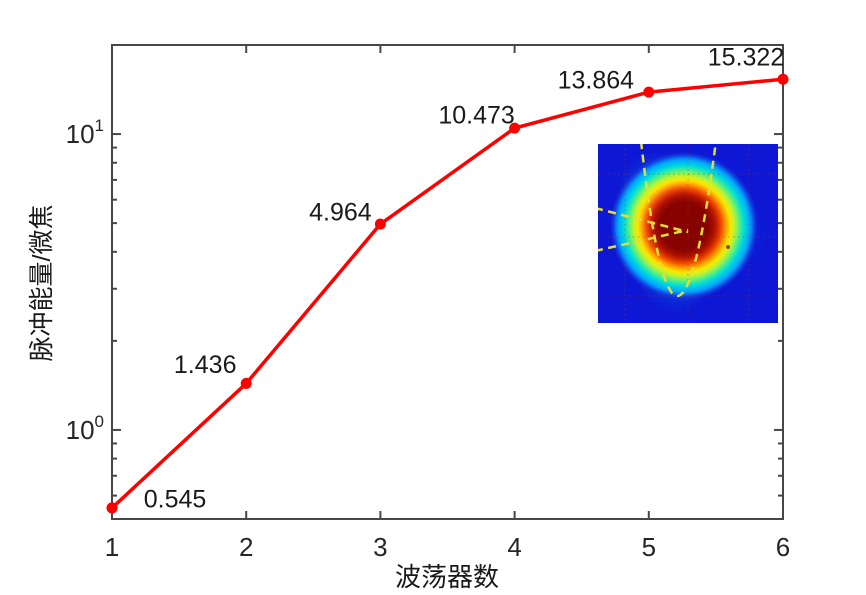 This screenshot has height=595, width=866. Describe the element at coordinates (380, 547) in the screenshot. I see `x-tick-label: 3` at that location.